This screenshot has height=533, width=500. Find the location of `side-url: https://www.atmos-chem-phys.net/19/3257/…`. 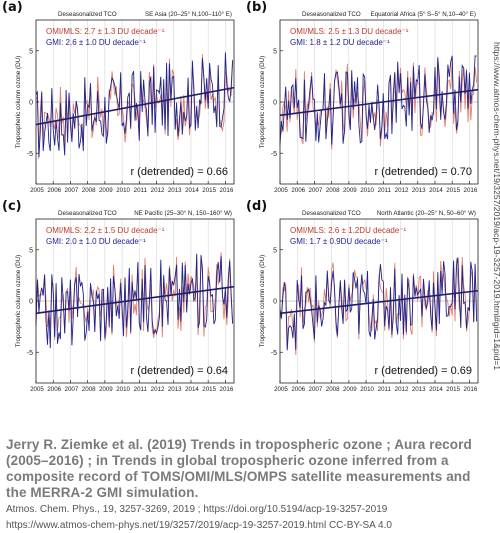

side-url: https://www.atmos-chem-phys.net/19/3257/… is located at coordinates (492, 235).